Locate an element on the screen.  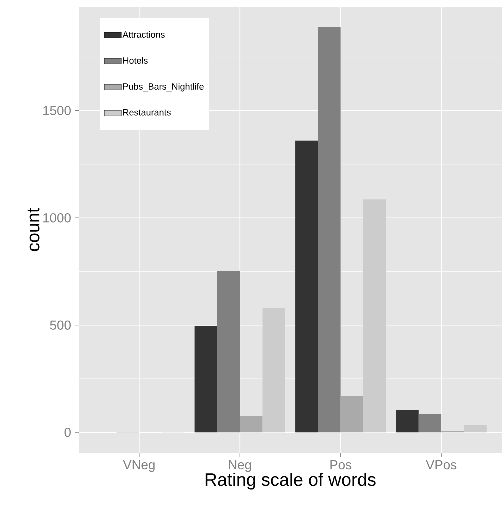
x-tick-label: VPos is located at coordinates (441, 465).